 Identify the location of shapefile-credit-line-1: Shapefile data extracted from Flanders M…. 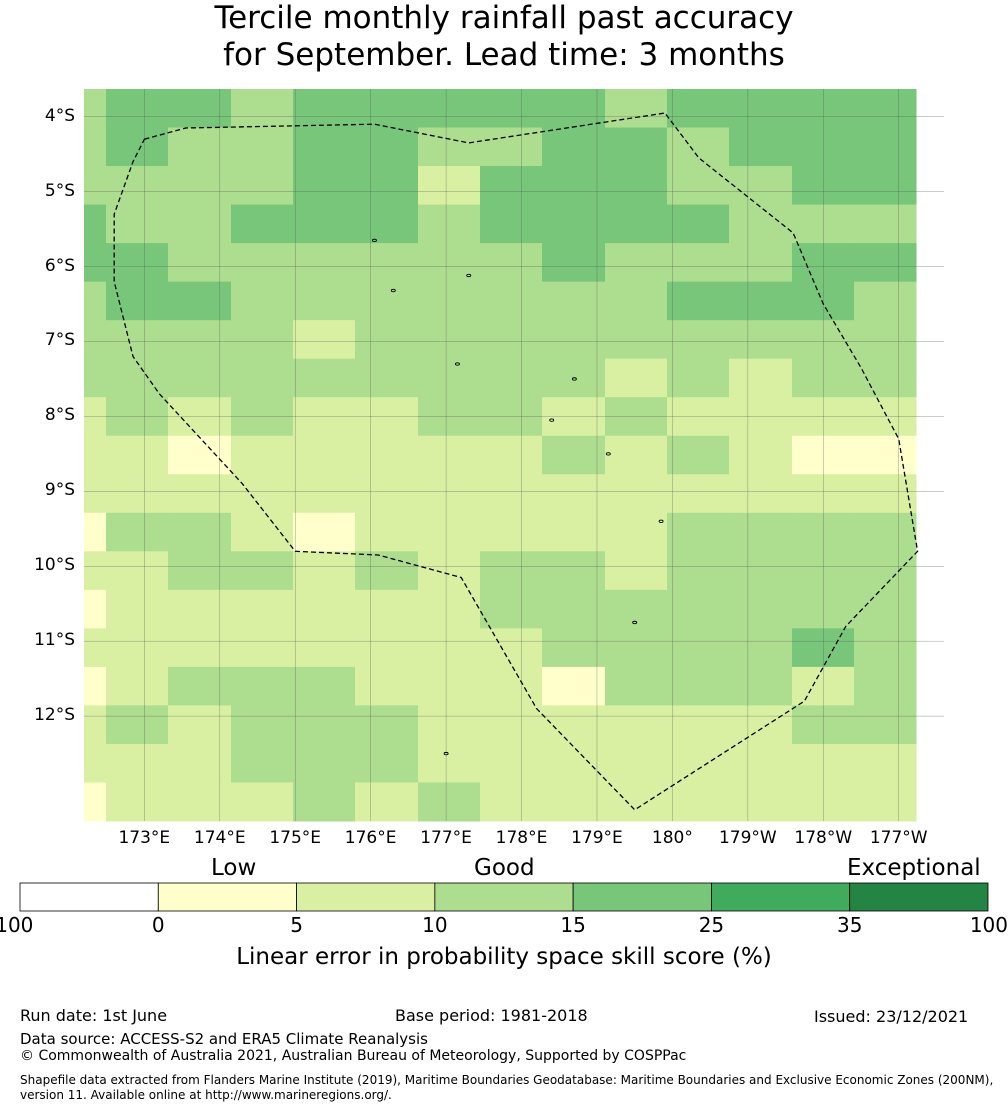
(507, 1080).